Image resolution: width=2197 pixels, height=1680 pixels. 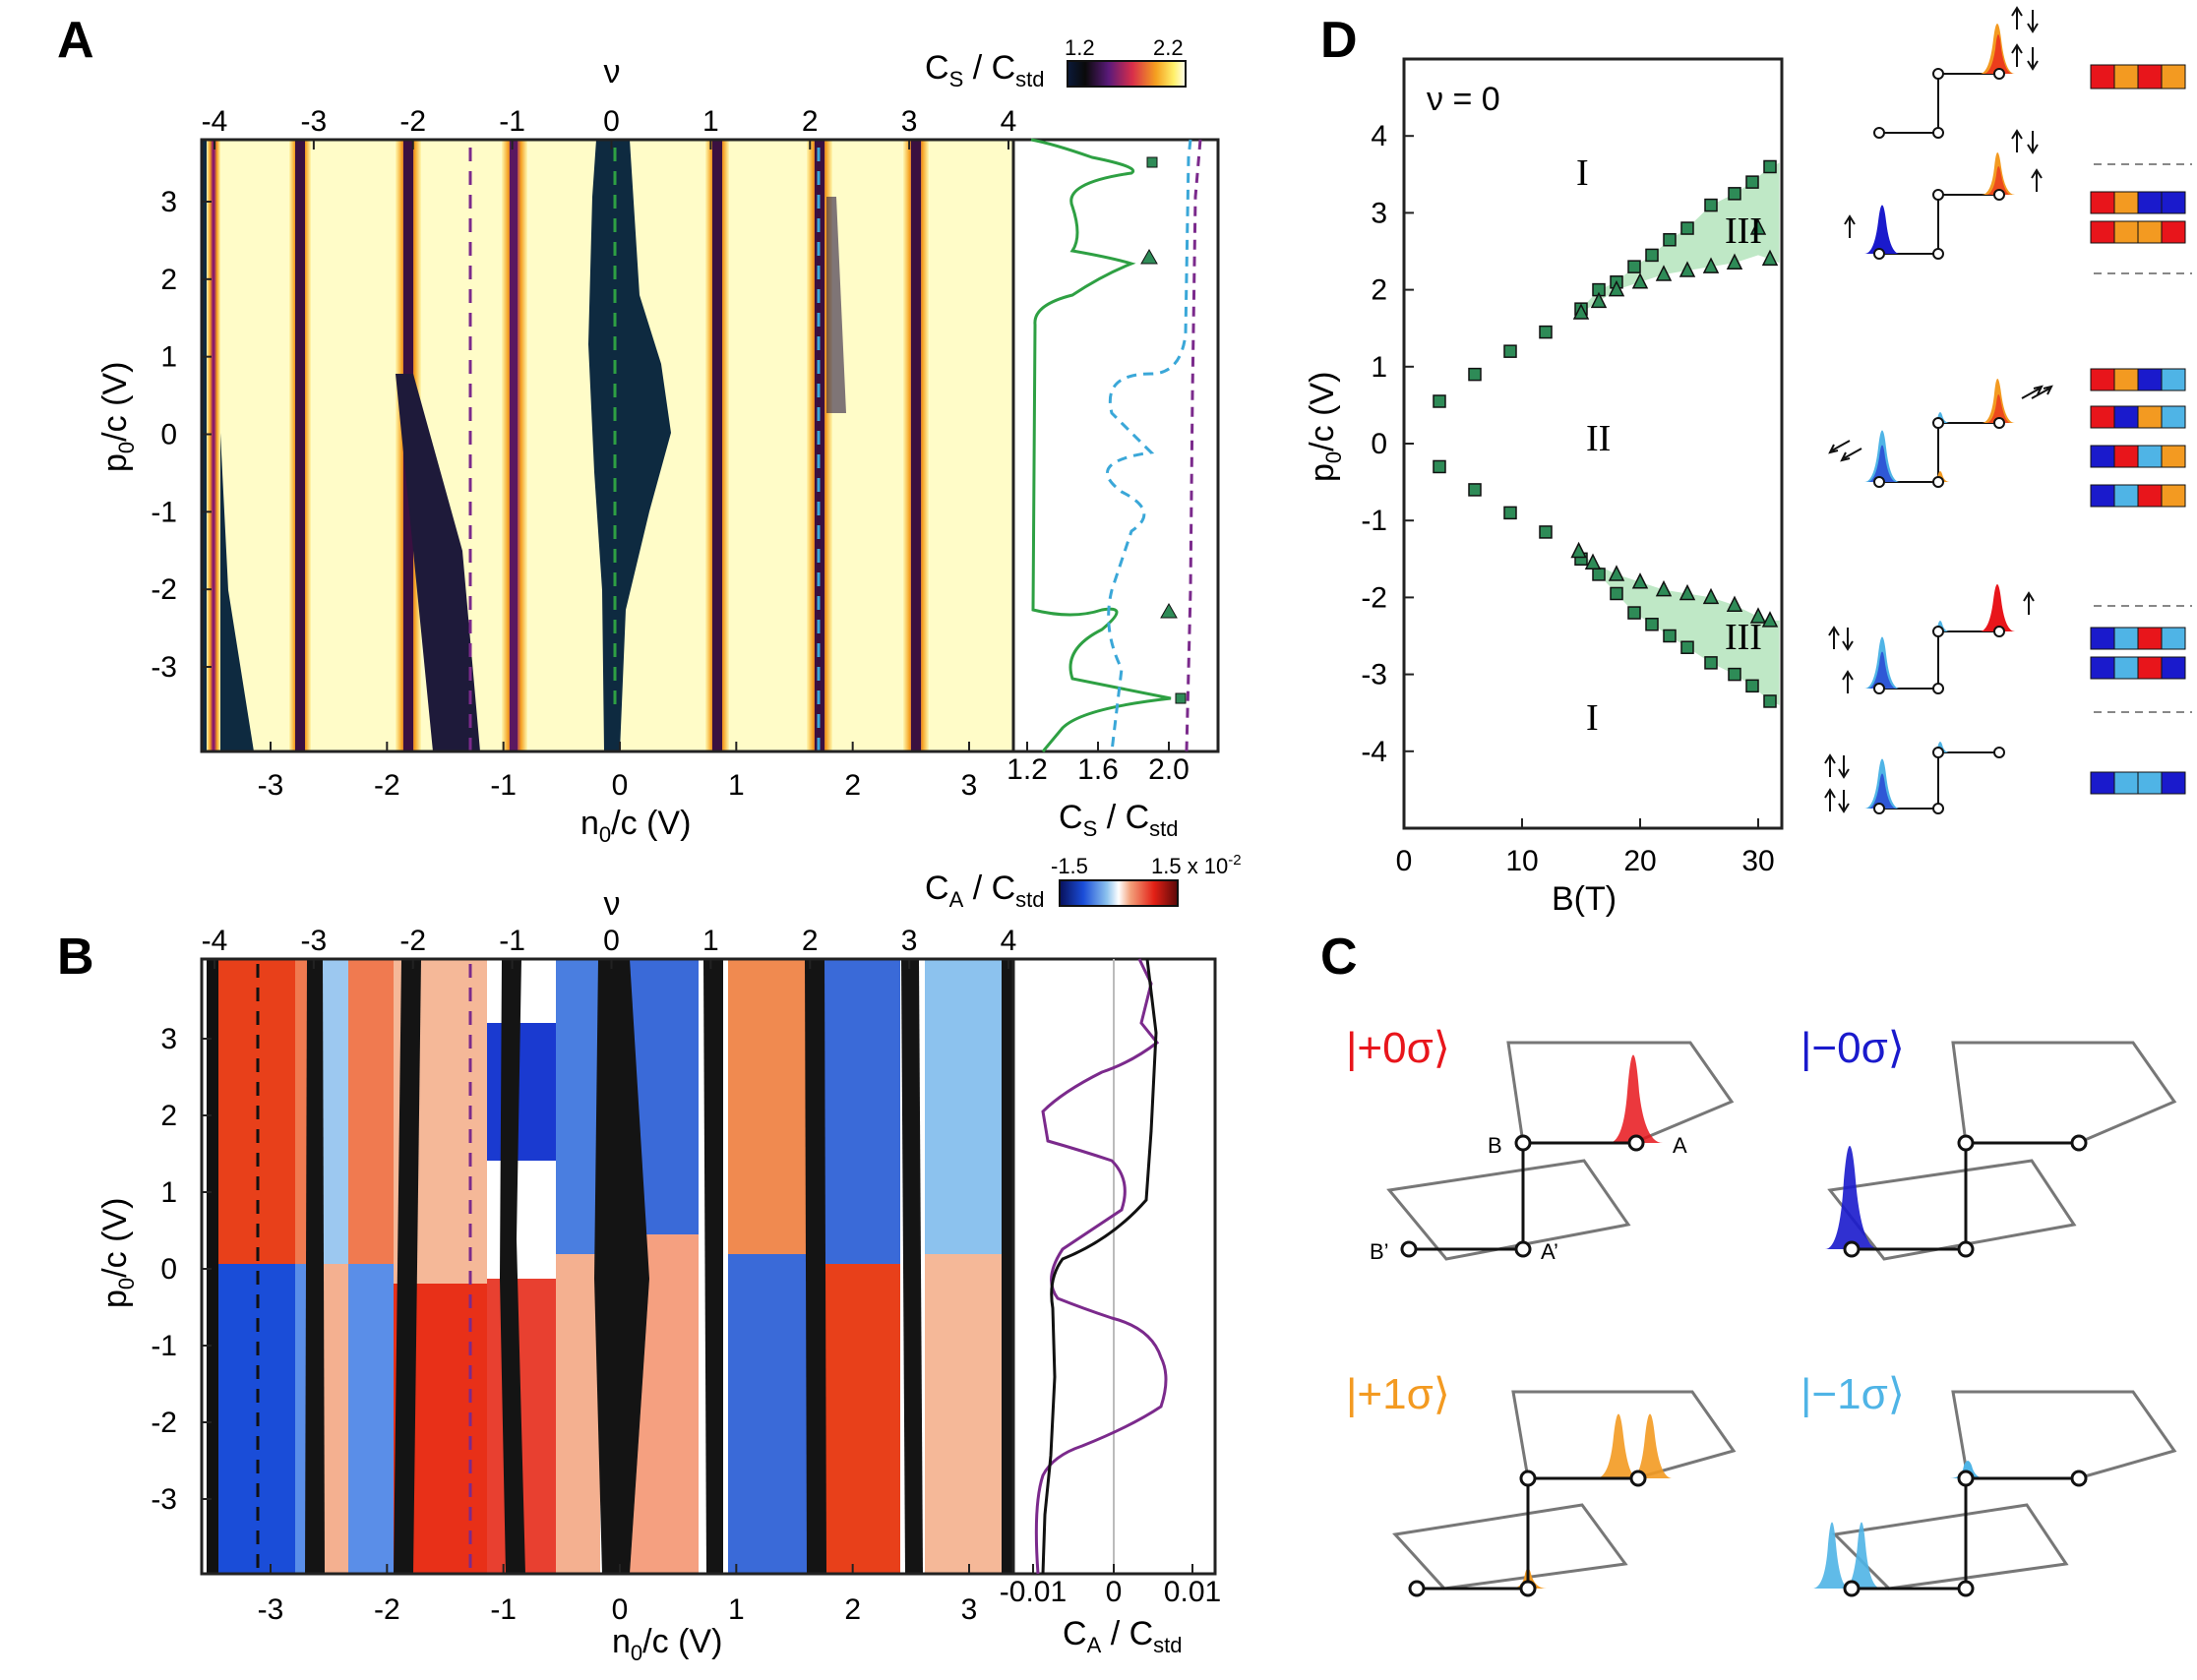 What do you see at coordinates (1123, 1636) in the screenshot?
I see `panel-b-side-xlabel: CA / Cstd` at bounding box center [1123, 1636].